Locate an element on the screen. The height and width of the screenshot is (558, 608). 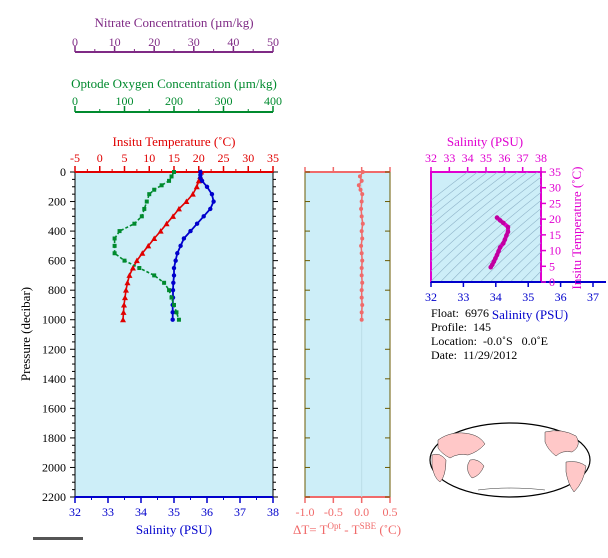
nitrate-axis-tick-label: 10 is located at coordinates (115, 42).